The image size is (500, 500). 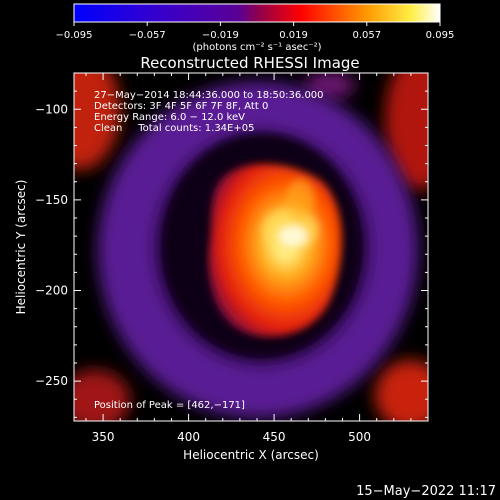 What do you see at coordinates (209, 95) in the screenshot?
I see `info-line: 27−May−2014 18:44:36.000 to 18:50:36.000` at bounding box center [209, 95].